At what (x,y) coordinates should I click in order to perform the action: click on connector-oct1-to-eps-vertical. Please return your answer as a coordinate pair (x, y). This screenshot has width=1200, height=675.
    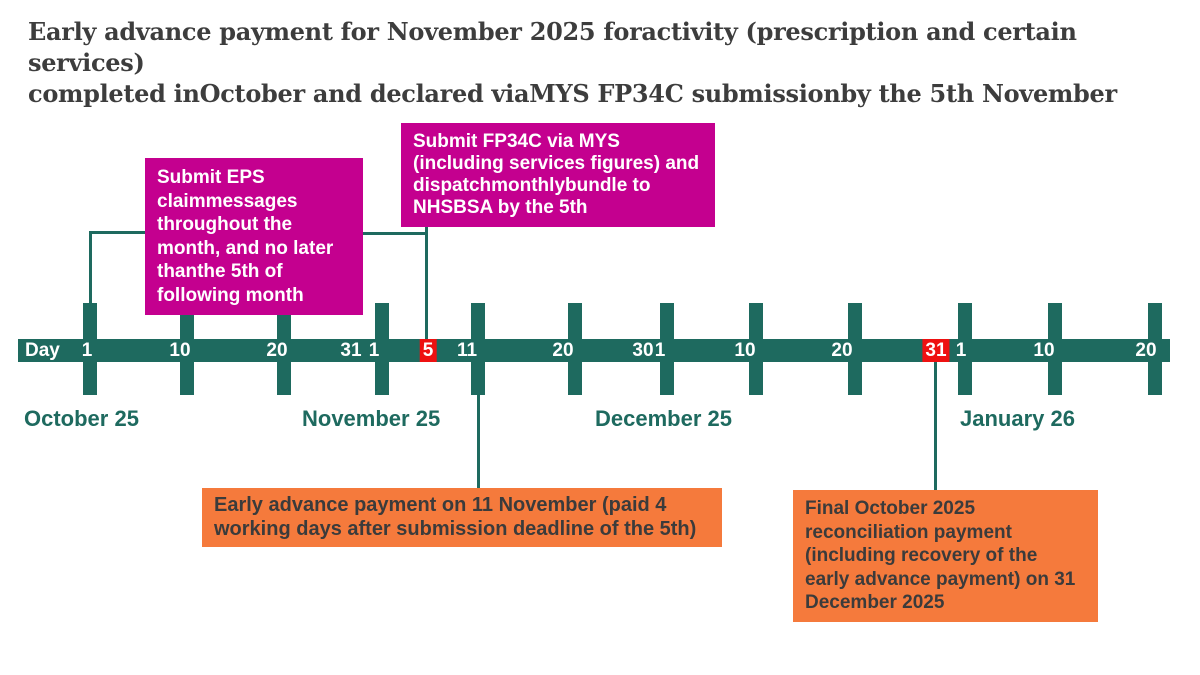
    Looking at the image, I should click on (90, 270).